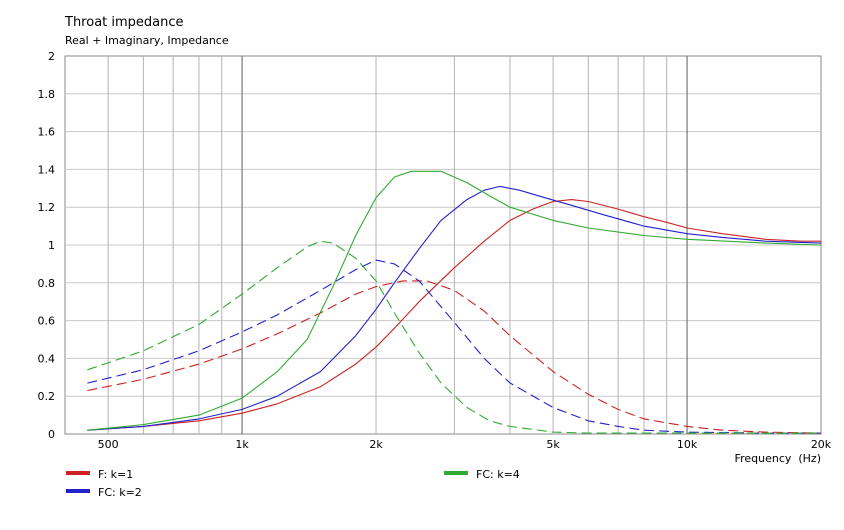 Image resolution: width=844 pixels, height=530 pixels. Describe the element at coordinates (120, 492) in the screenshot. I see `legend-label: FC: k=2` at that location.